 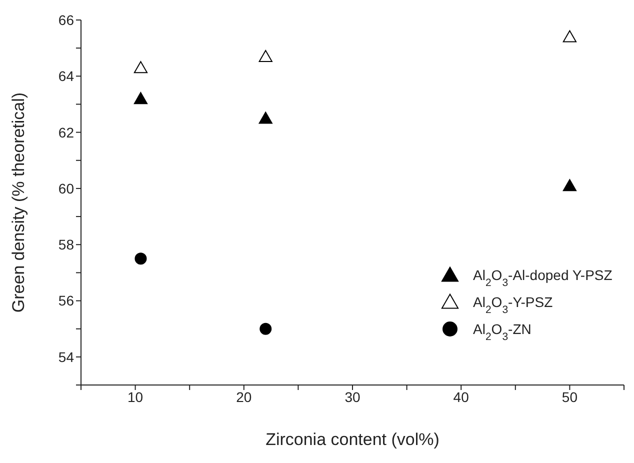 I want to click on y-tick-label: 60, so click(x=66, y=188).